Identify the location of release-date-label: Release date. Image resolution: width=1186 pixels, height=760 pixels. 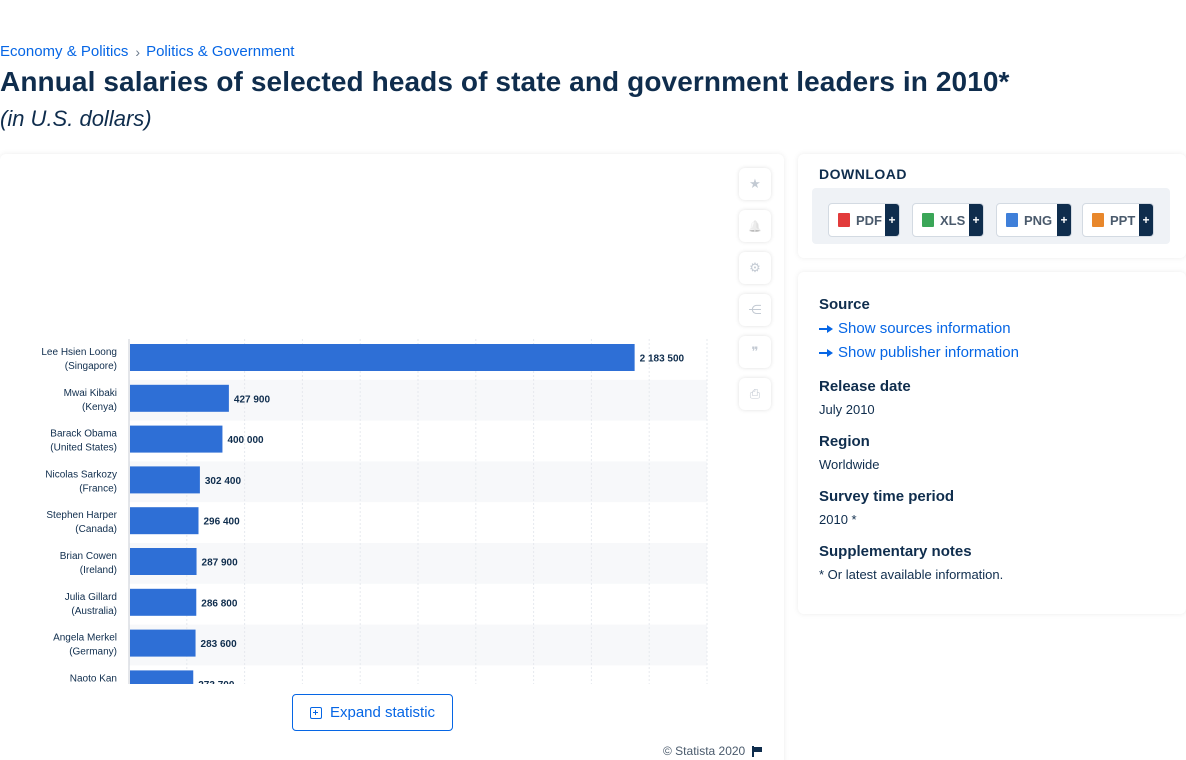
(865, 386).